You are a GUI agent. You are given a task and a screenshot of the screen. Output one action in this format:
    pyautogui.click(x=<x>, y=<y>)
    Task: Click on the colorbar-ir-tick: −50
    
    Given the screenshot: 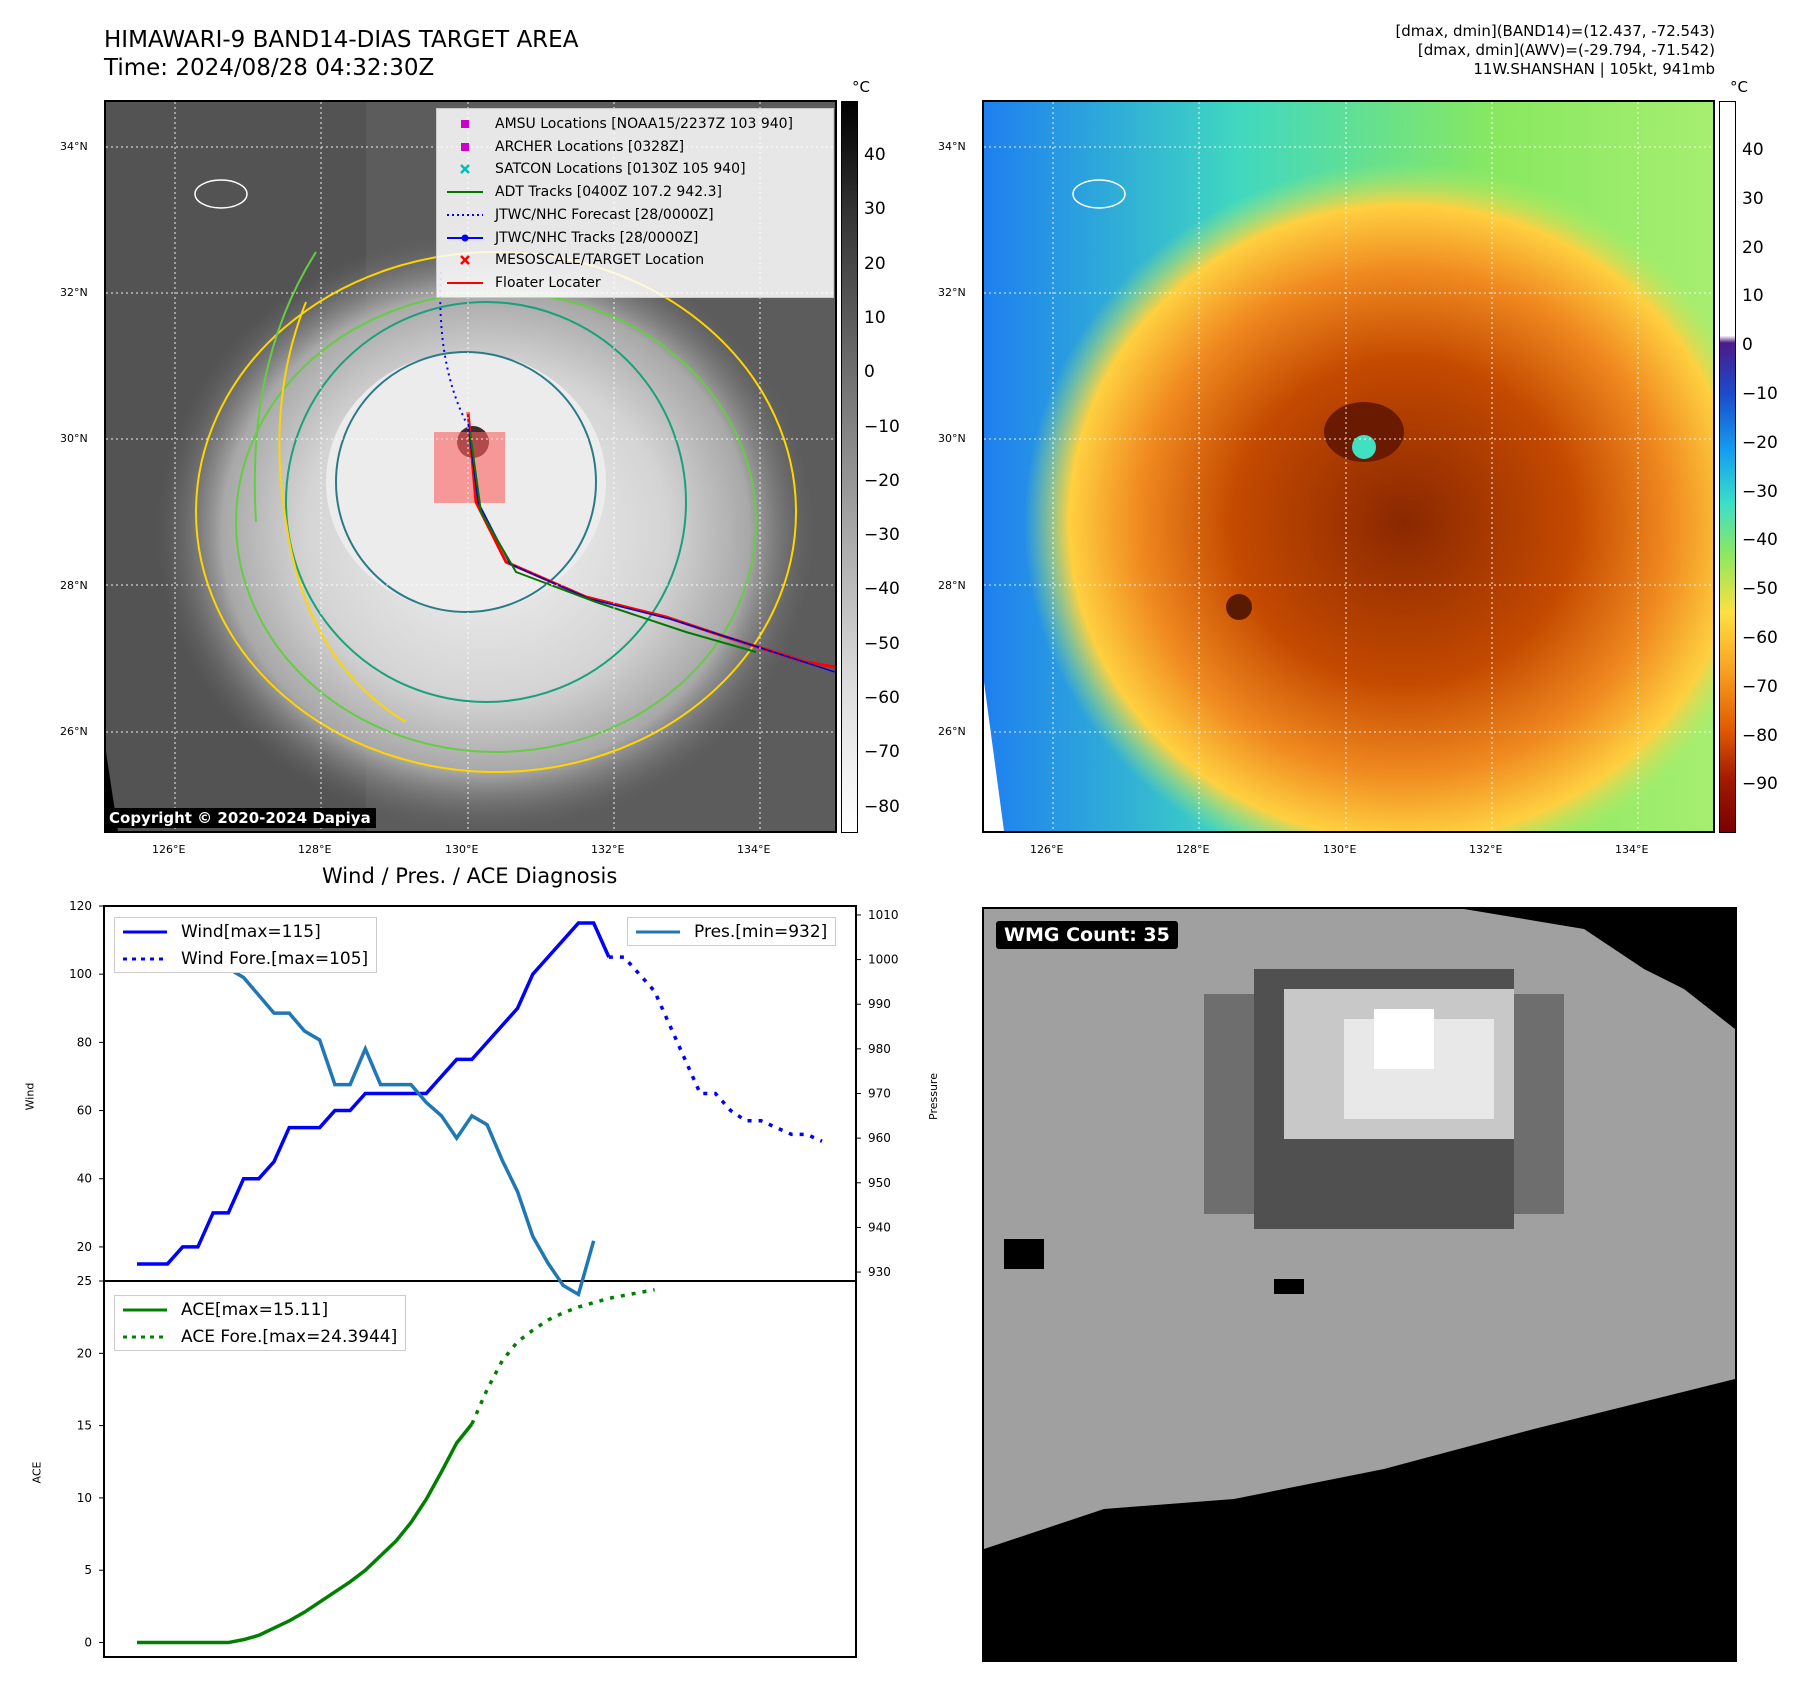 What is the action you would take?
    pyautogui.click(x=882, y=643)
    